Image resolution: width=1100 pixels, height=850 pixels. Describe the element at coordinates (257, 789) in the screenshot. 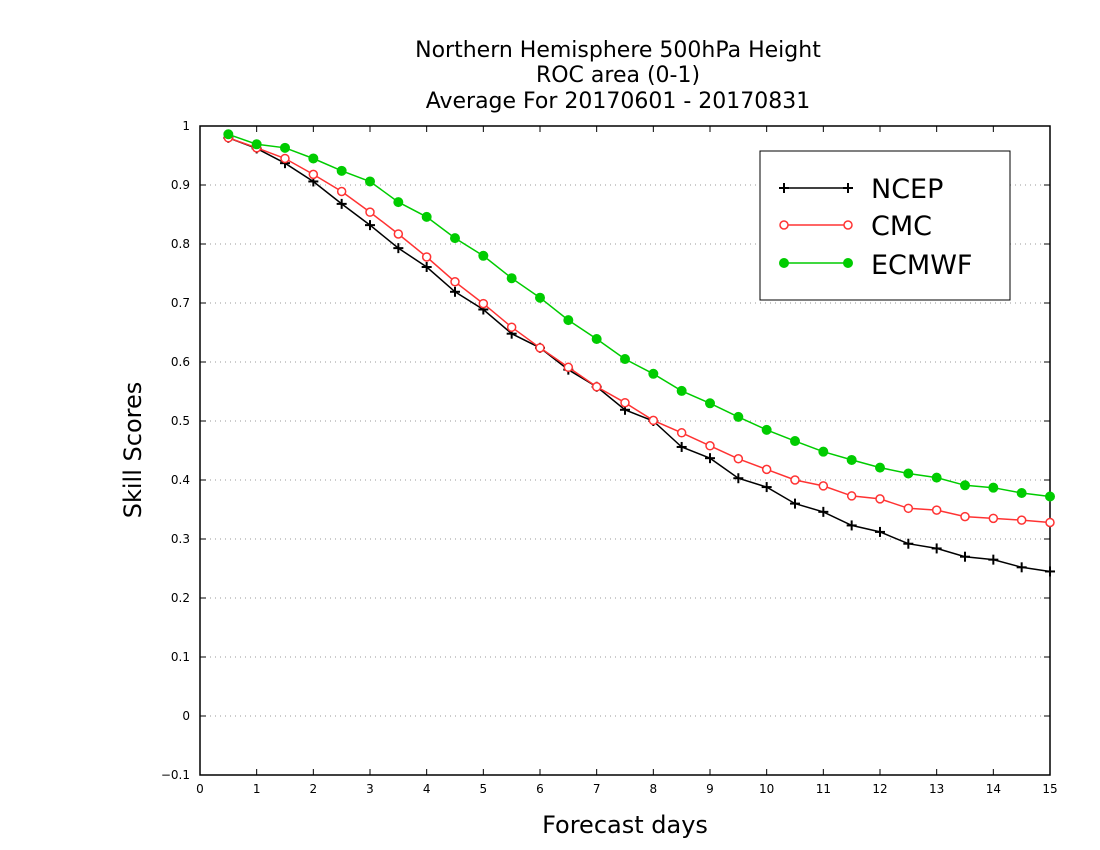

I see `x-tick-label: 1` at that location.